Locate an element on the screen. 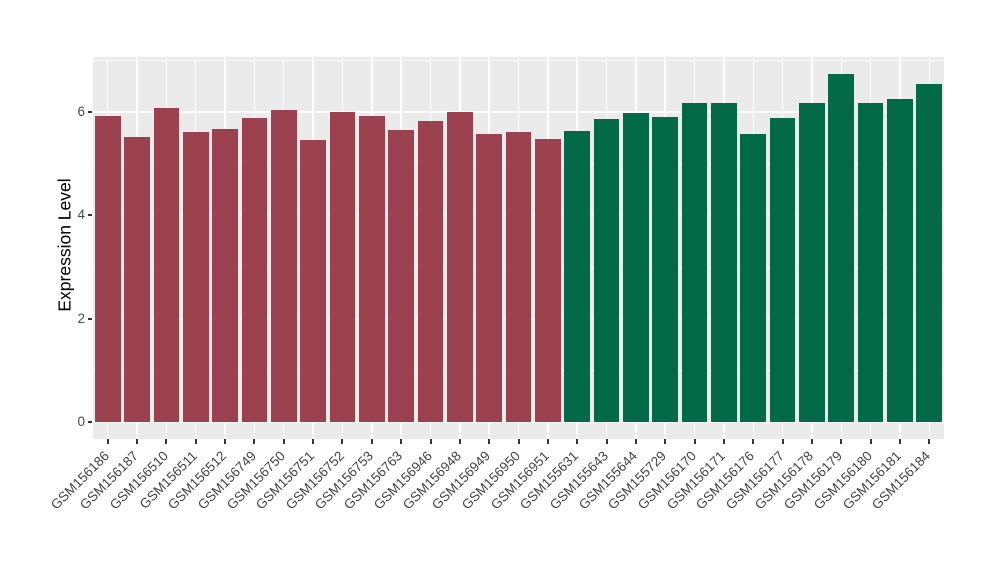 This screenshot has width=1000, height=580. bar-GSM156170 is located at coordinates (694, 262).